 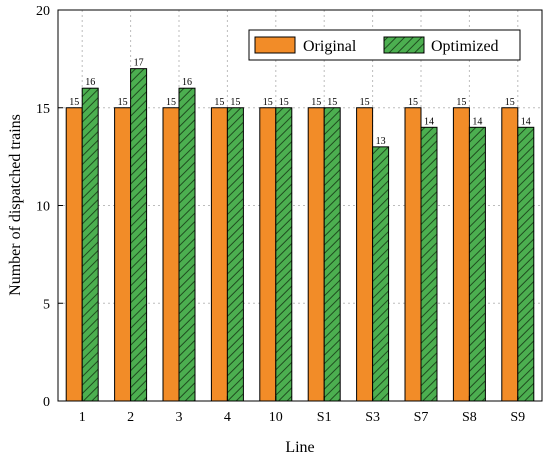 I want to click on data-label-optimized: 13, so click(x=381, y=141).